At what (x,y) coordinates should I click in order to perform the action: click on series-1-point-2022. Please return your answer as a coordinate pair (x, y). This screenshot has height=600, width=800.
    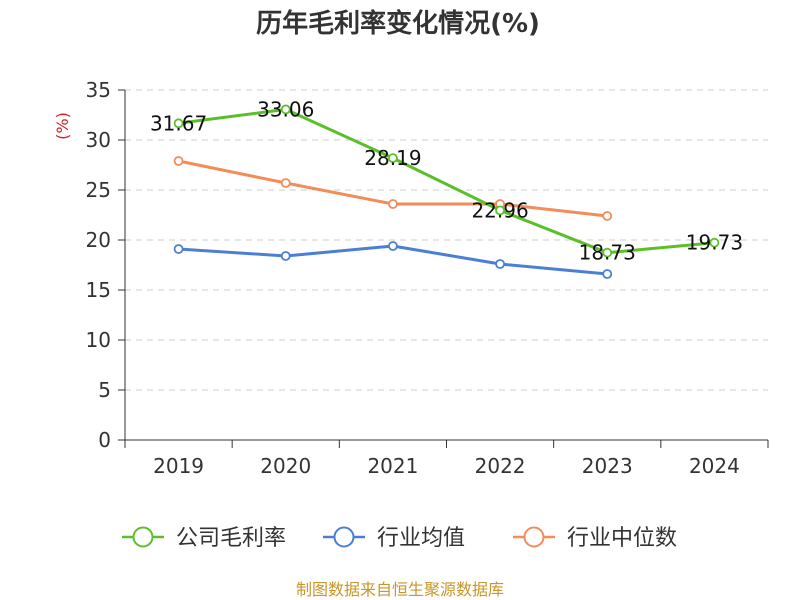
    Looking at the image, I should click on (500, 264).